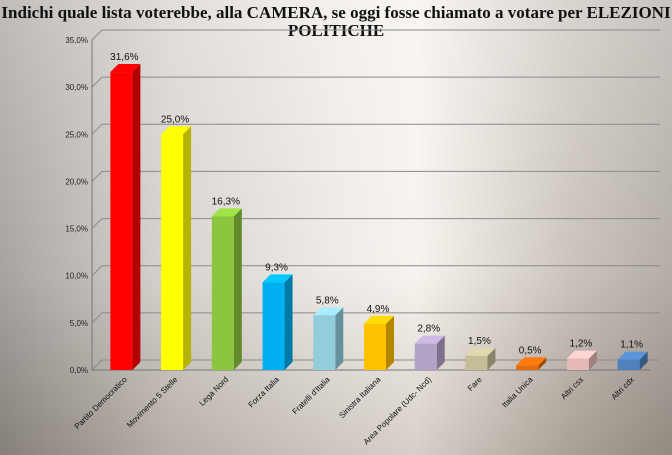  Describe the element at coordinates (623, 388) in the screenshot. I see `x-tick-label: Altri cdx` at that location.